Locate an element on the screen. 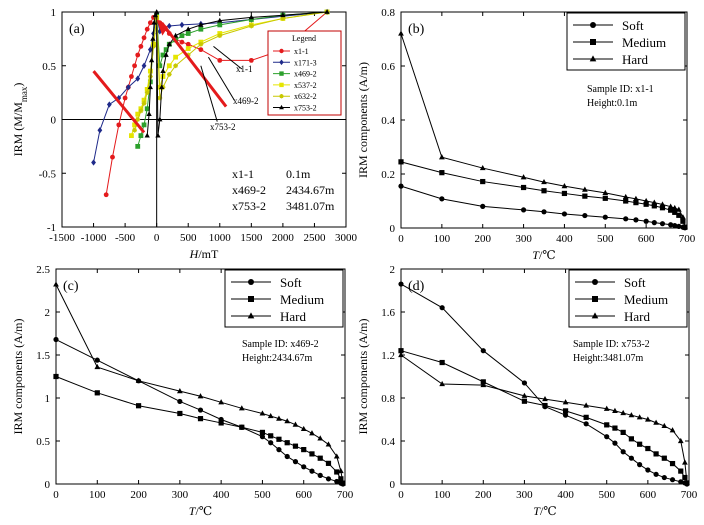 This screenshot has height=525, width=704. annotation-arrow is located at coordinates (209, 93).